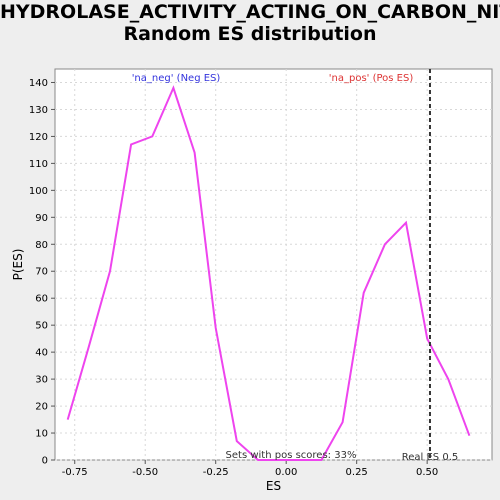 Image resolution: width=500 pixels, height=500 pixels. I want to click on y-tick-label: 110, so click(38, 164).